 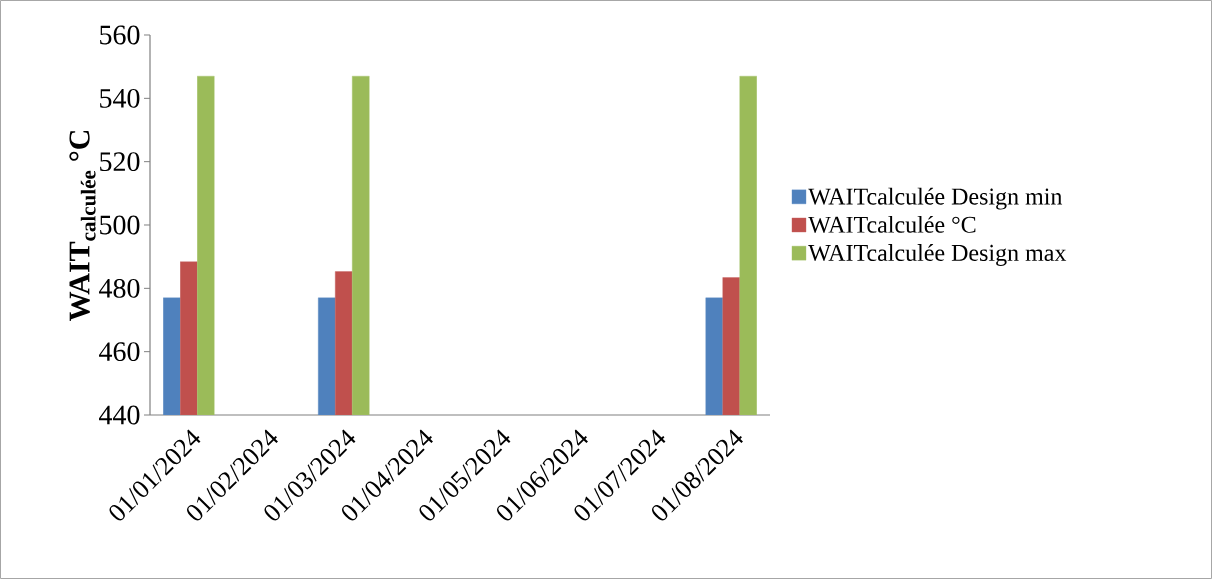 What do you see at coordinates (120, 98) in the screenshot?
I see `y-tick-label: 540` at bounding box center [120, 98].